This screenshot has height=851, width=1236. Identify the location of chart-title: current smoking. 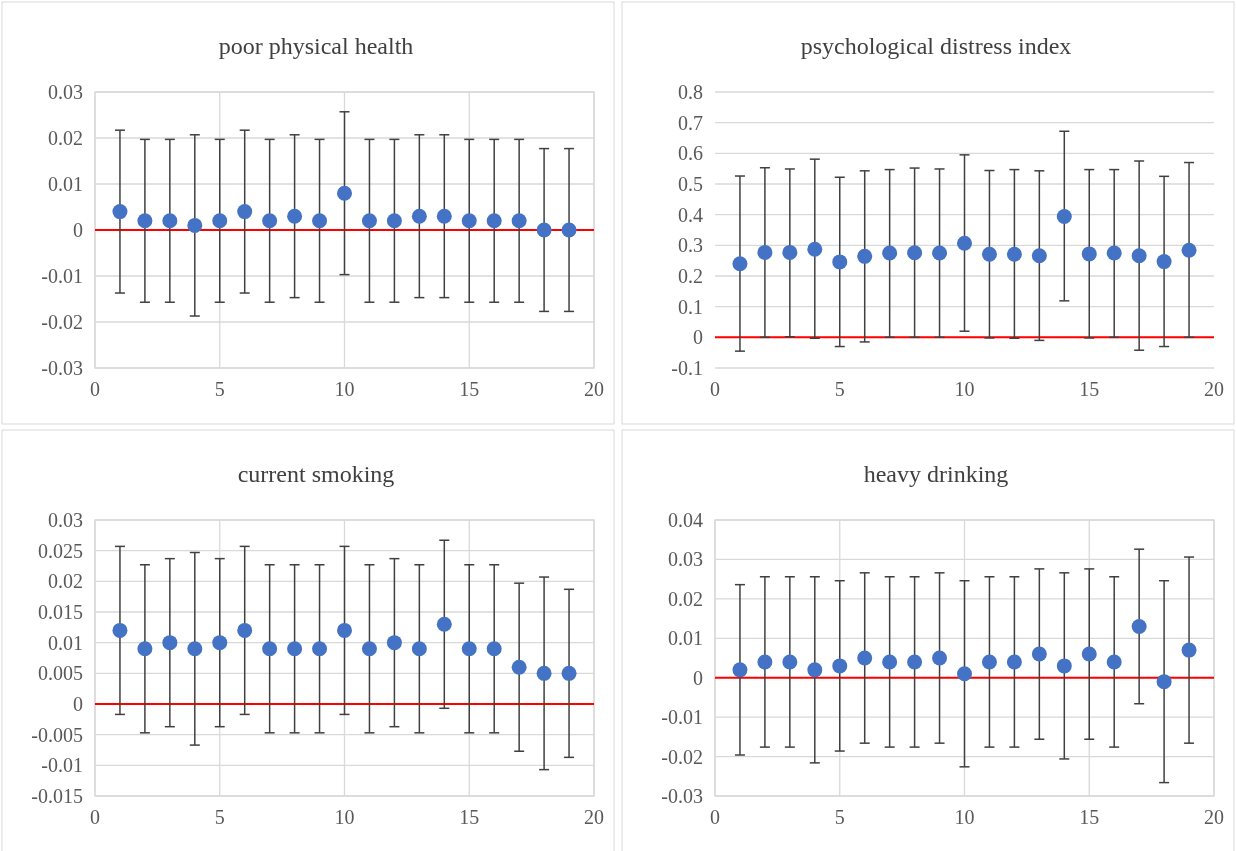
(316, 474).